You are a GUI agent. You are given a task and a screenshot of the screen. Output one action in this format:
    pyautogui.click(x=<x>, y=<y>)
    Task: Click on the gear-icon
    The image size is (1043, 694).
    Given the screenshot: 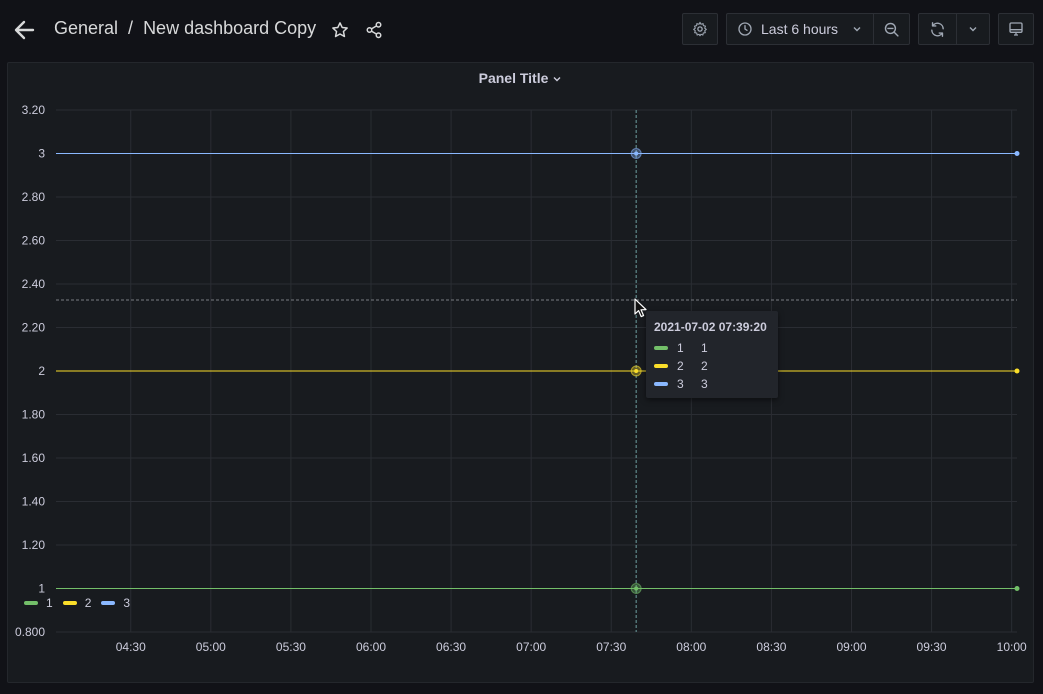 What is the action you would take?
    pyautogui.click(x=700, y=29)
    